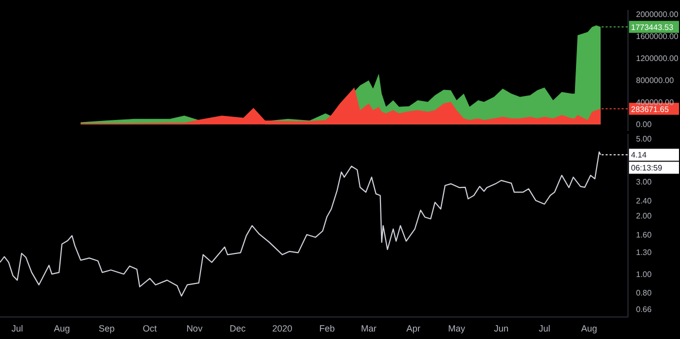  I want to click on y-tick-label: 1.30, so click(644, 252).